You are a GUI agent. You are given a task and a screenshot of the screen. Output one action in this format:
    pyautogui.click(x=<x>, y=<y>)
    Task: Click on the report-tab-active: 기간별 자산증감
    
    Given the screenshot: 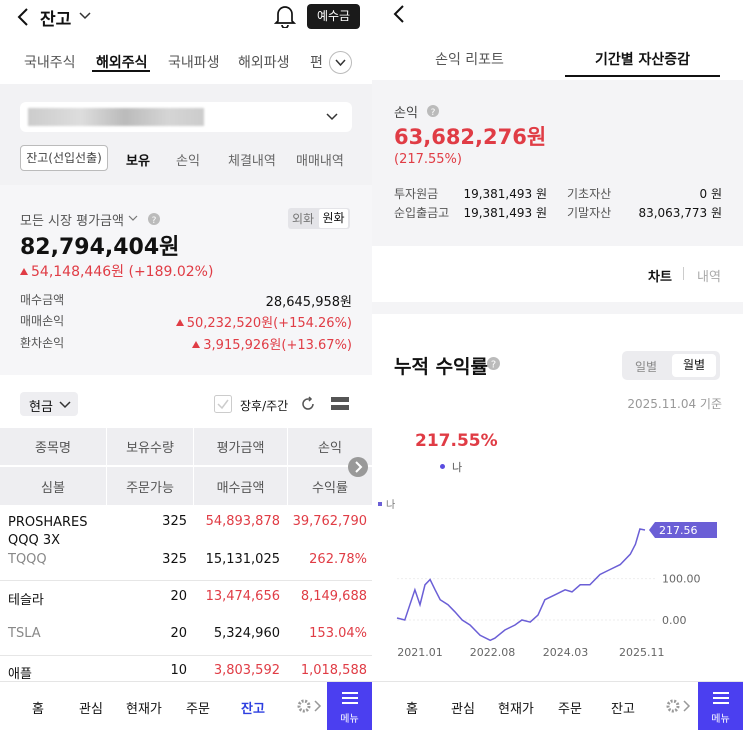 What is the action you would take?
    pyautogui.click(x=642, y=60)
    